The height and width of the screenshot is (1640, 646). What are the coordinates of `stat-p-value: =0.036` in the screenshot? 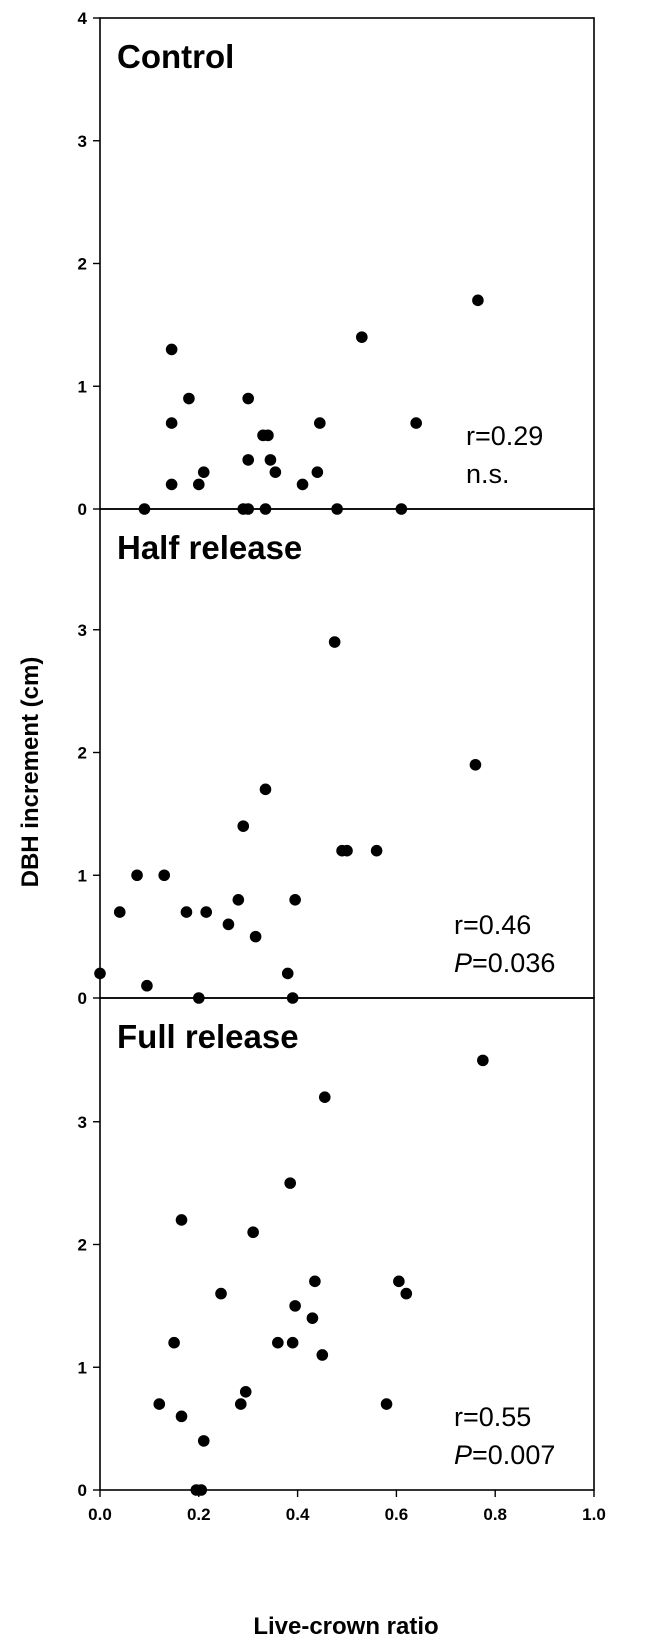 It's located at (513, 963).